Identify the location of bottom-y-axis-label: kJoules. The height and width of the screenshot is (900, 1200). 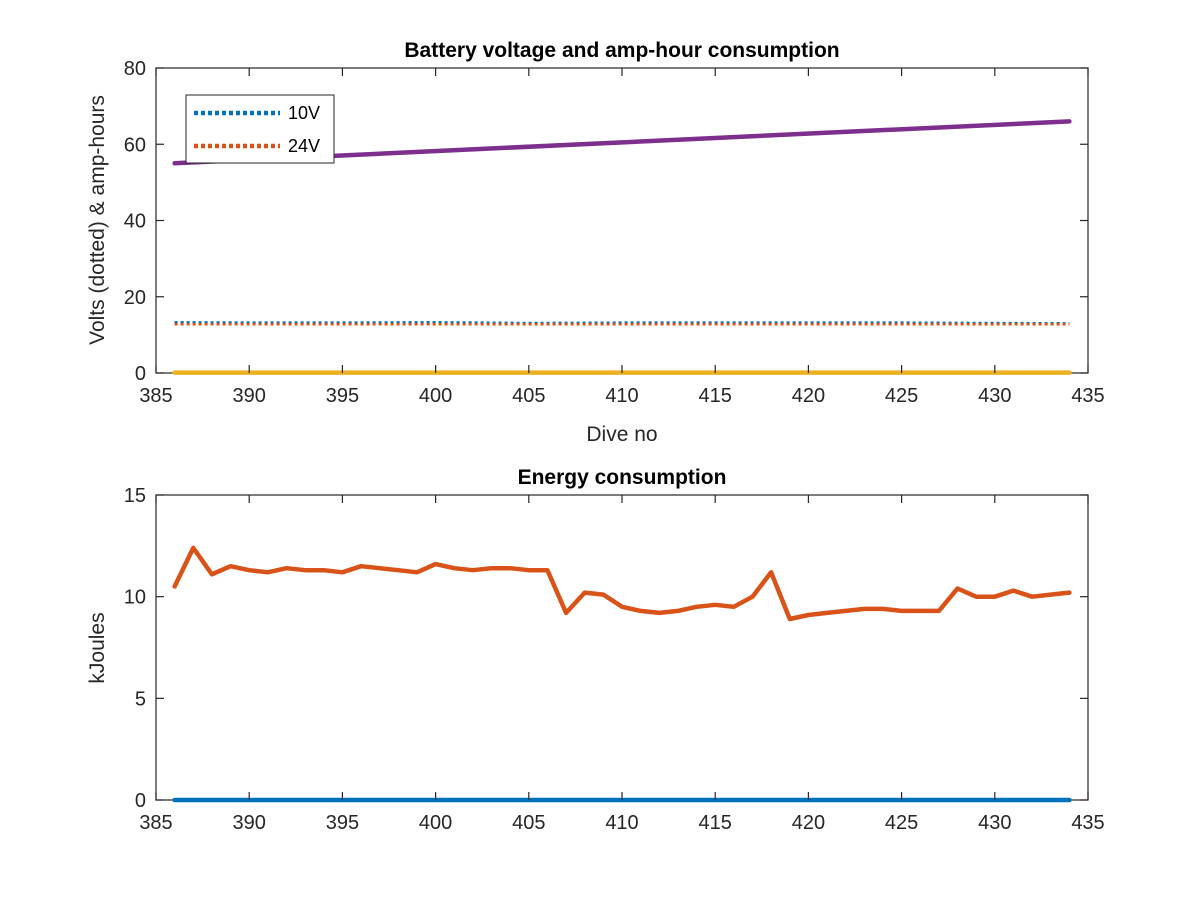
(97, 647).